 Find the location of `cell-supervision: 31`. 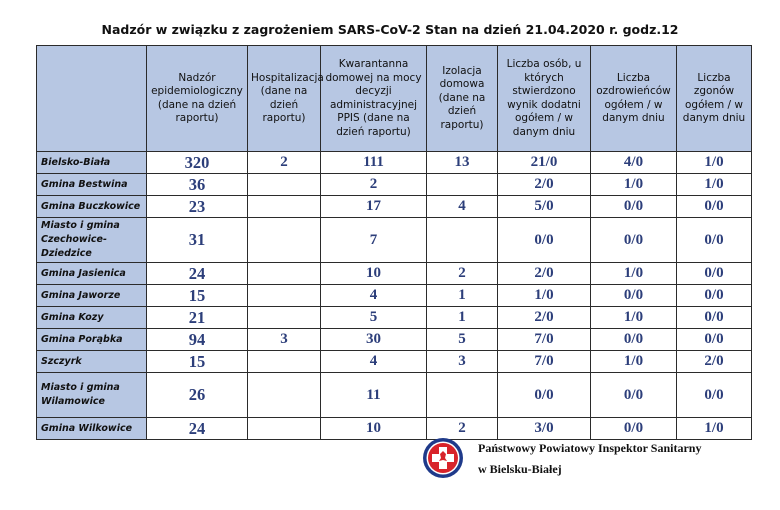

cell-supervision: 31 is located at coordinates (197, 240).